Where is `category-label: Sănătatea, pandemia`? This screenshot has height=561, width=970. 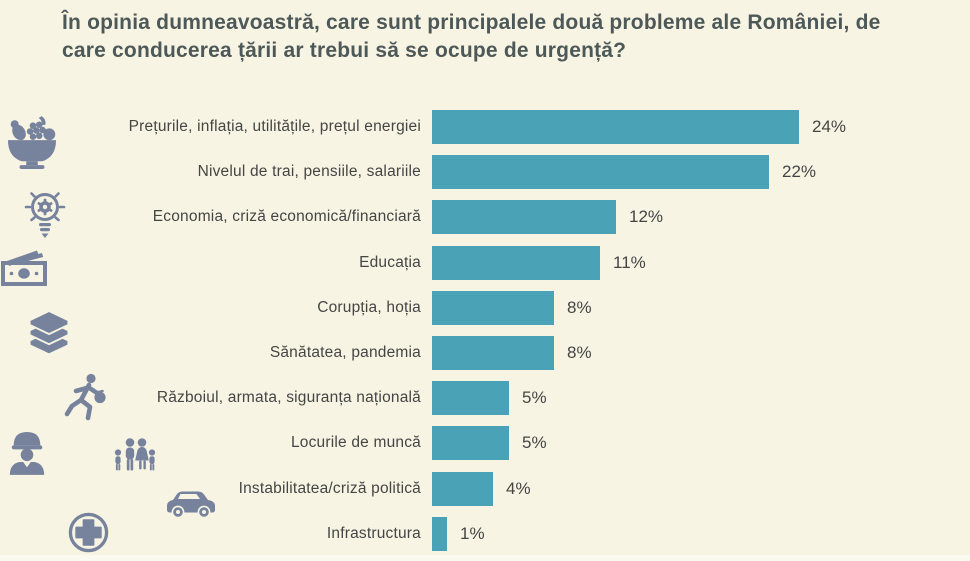
category-label: Sănătatea, pandemia is located at coordinates (345, 352).